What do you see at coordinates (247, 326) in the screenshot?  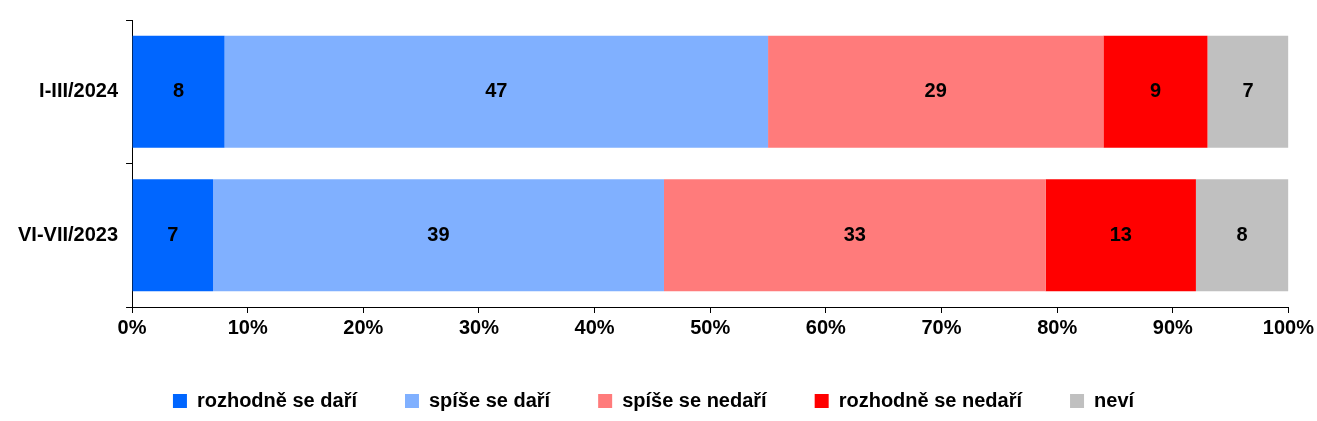 I see `x-tick-label: 10%` at bounding box center [247, 326].